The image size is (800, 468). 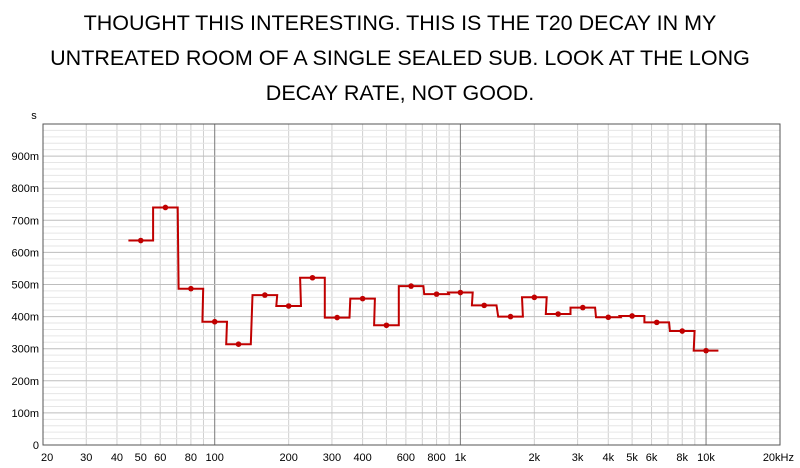 I want to click on x-tick-label: 200, so click(x=288, y=458).